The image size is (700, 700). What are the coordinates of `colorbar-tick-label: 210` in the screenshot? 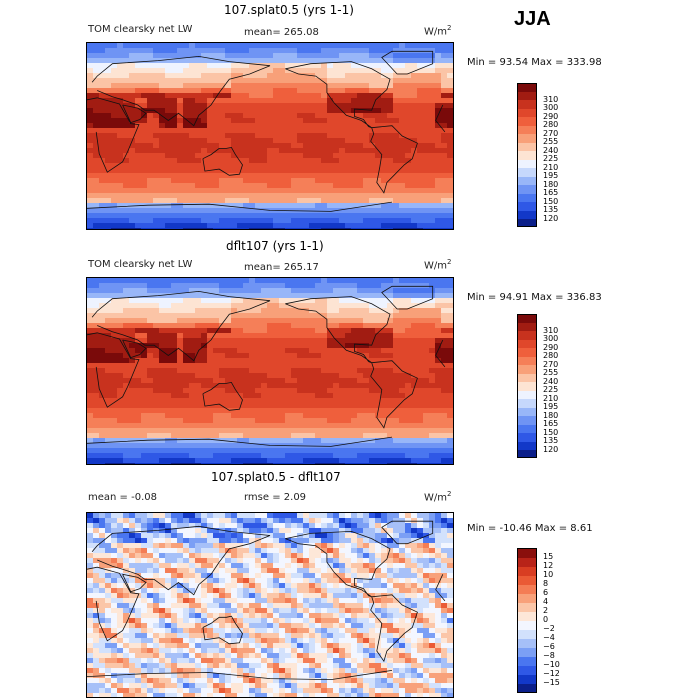 It's located at (551, 398).